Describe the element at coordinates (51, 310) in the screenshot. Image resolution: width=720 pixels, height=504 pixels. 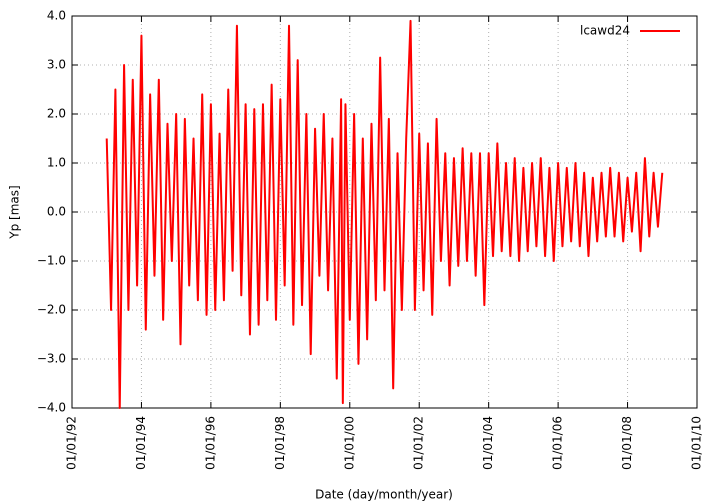
I see `y-tick-label: −2.0` at that location.